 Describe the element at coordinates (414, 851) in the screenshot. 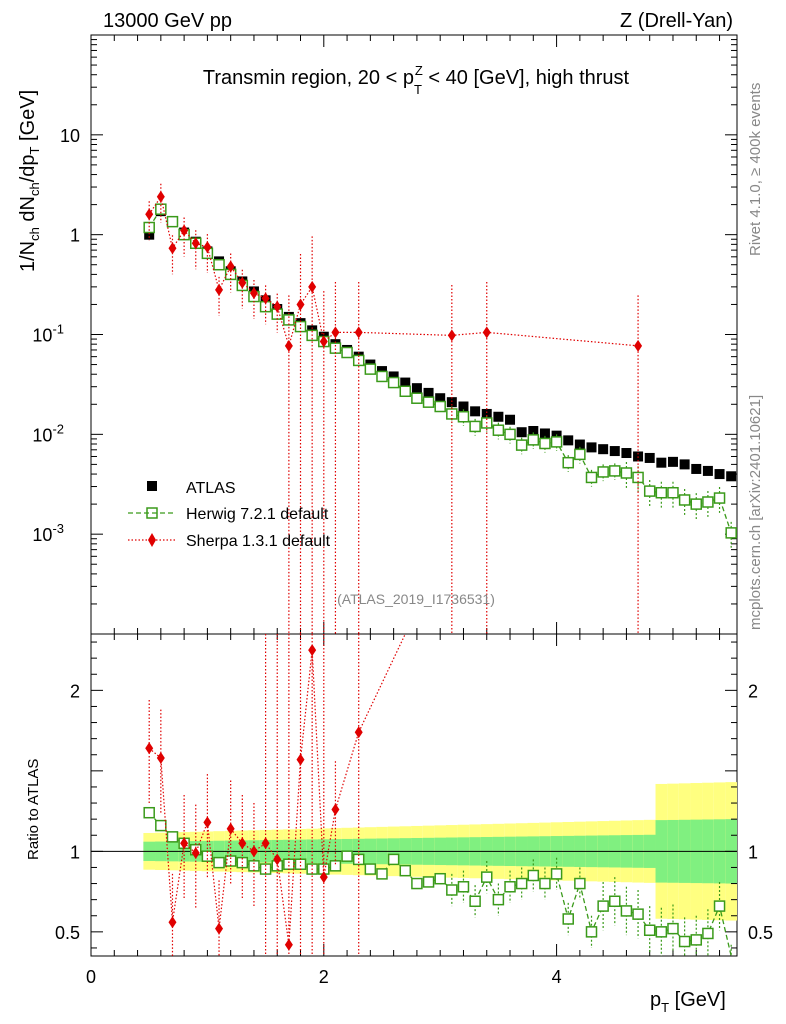

I see `ratio-uncertainty-bands` at that location.